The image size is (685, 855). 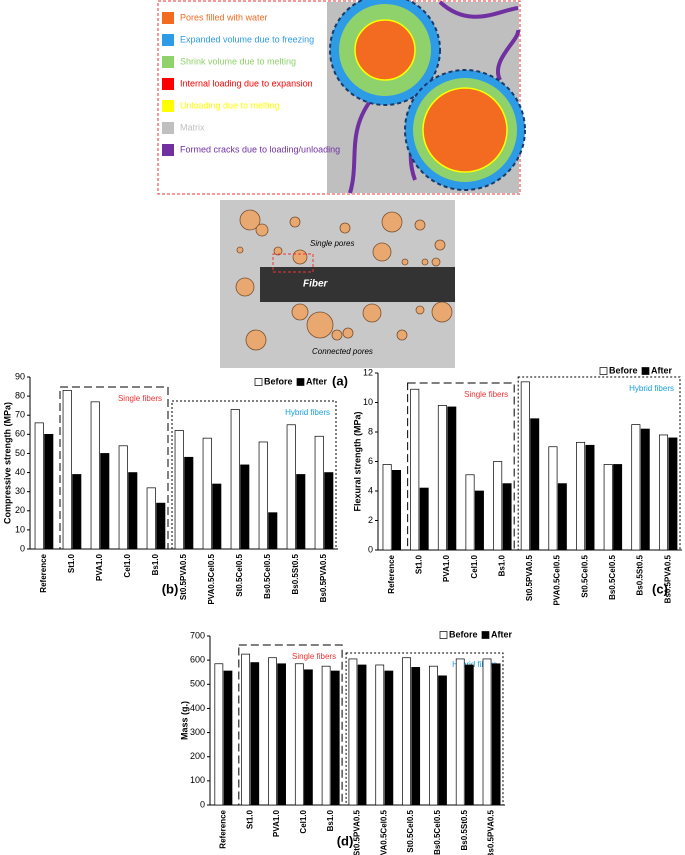 I want to click on single-pores-label: Single pores, so click(x=332, y=243).